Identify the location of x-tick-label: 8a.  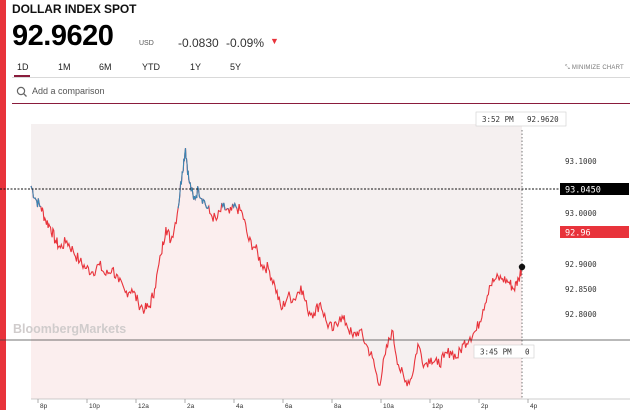
(338, 406).